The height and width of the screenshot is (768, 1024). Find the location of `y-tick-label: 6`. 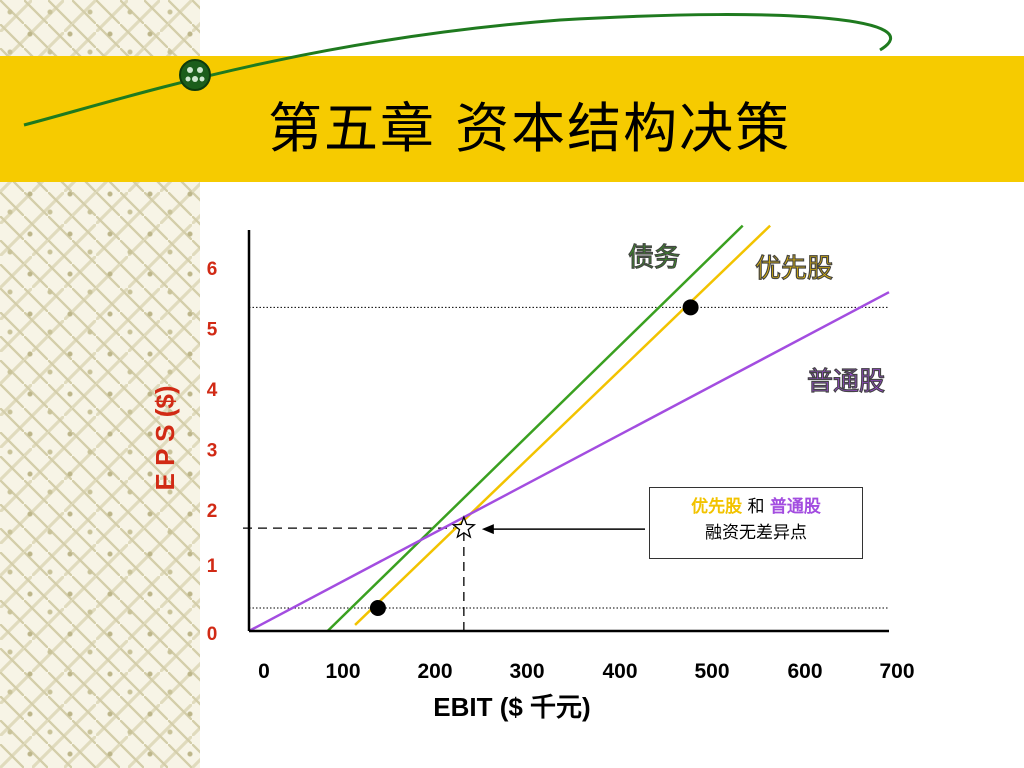

y-tick-label: 6 is located at coordinates (212, 269).